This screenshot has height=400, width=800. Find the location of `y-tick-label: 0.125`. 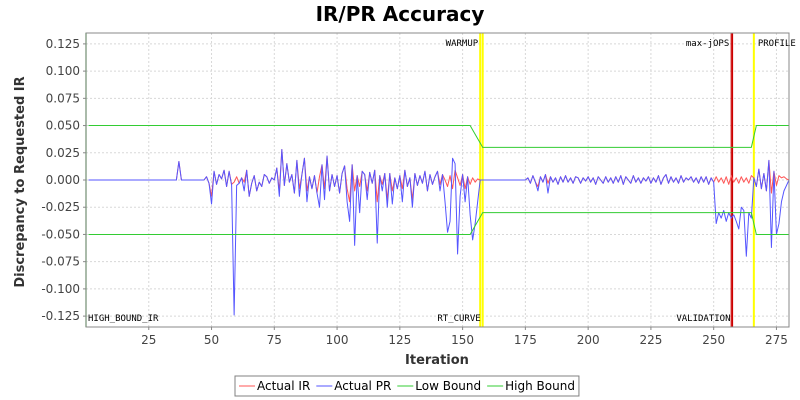

y-tick-label: 0.125 is located at coordinates (63, 44).